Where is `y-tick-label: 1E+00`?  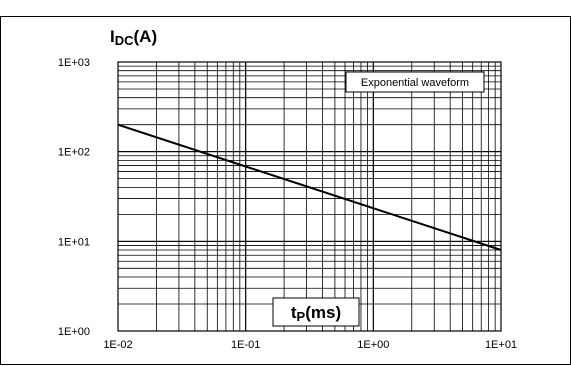
y-tick-label: 1E+00 is located at coordinates (74, 332).